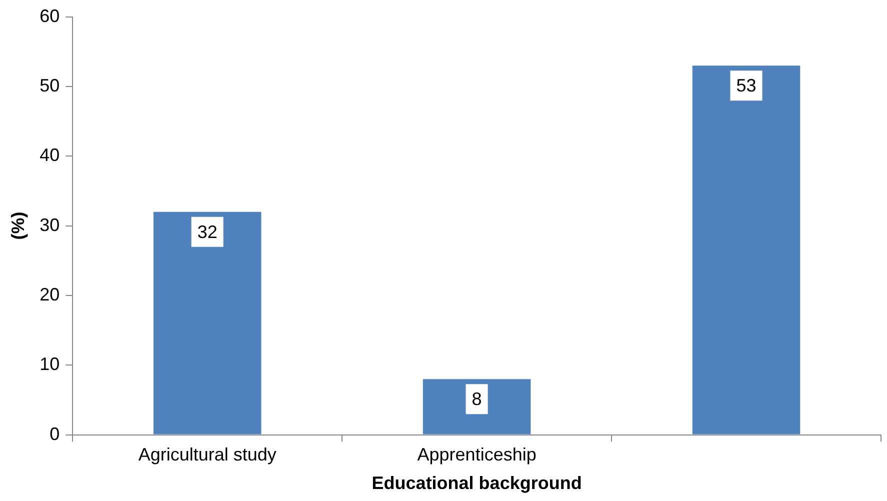 The height and width of the screenshot is (501, 887). What do you see at coordinates (477, 483) in the screenshot?
I see `x-axis-title: Educational background` at bounding box center [477, 483].